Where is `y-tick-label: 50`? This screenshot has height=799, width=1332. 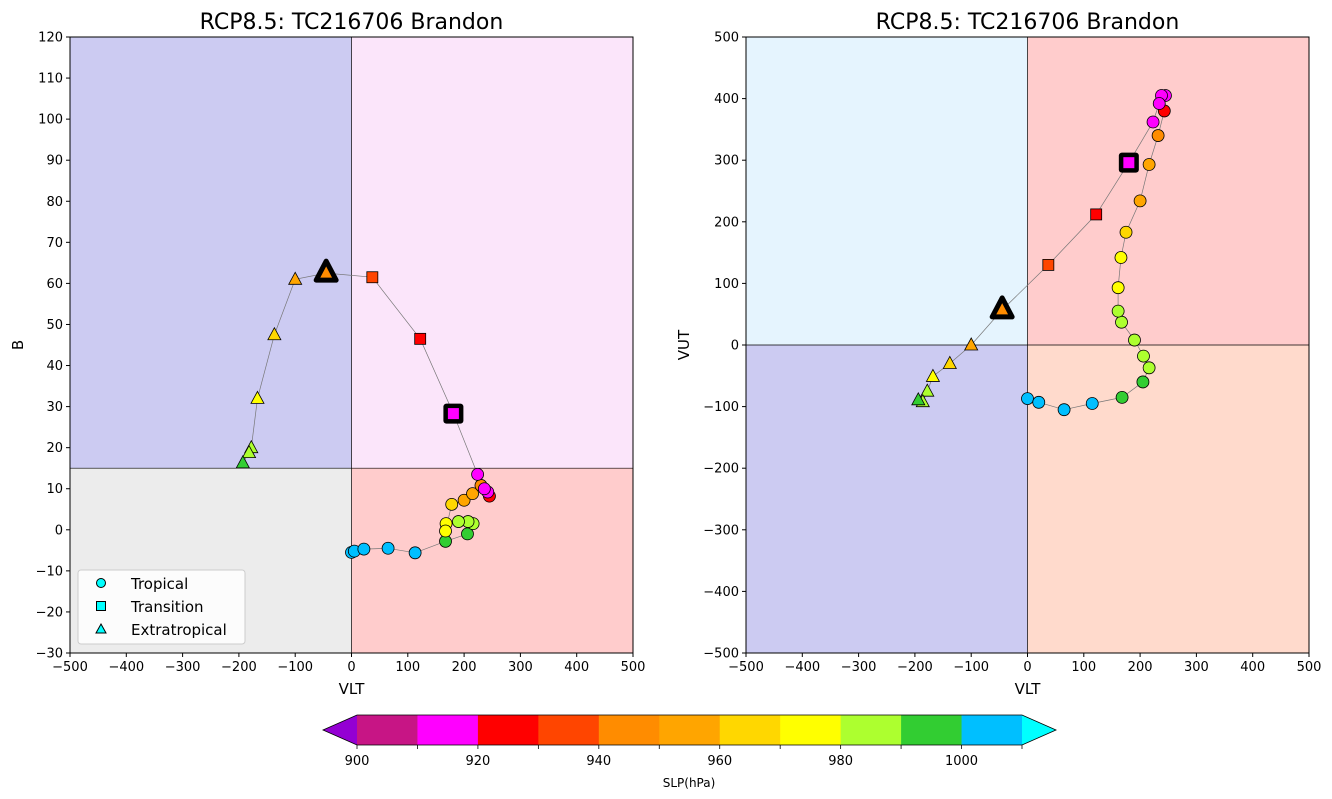
y-tick-label: 50 is located at coordinates (54, 325).